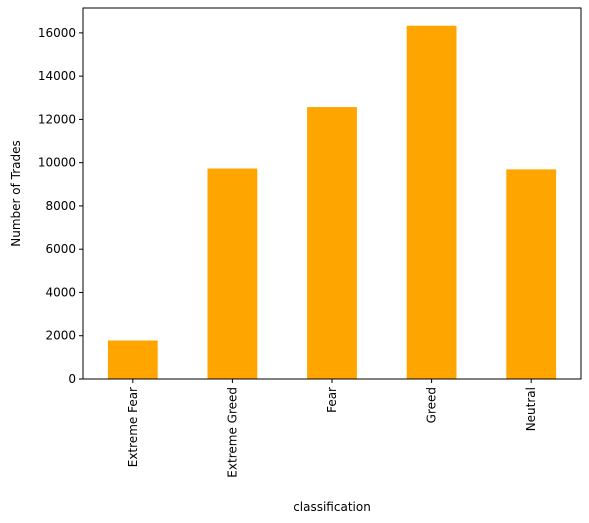  I want to click on x-axis-title: classification, so click(332, 507).